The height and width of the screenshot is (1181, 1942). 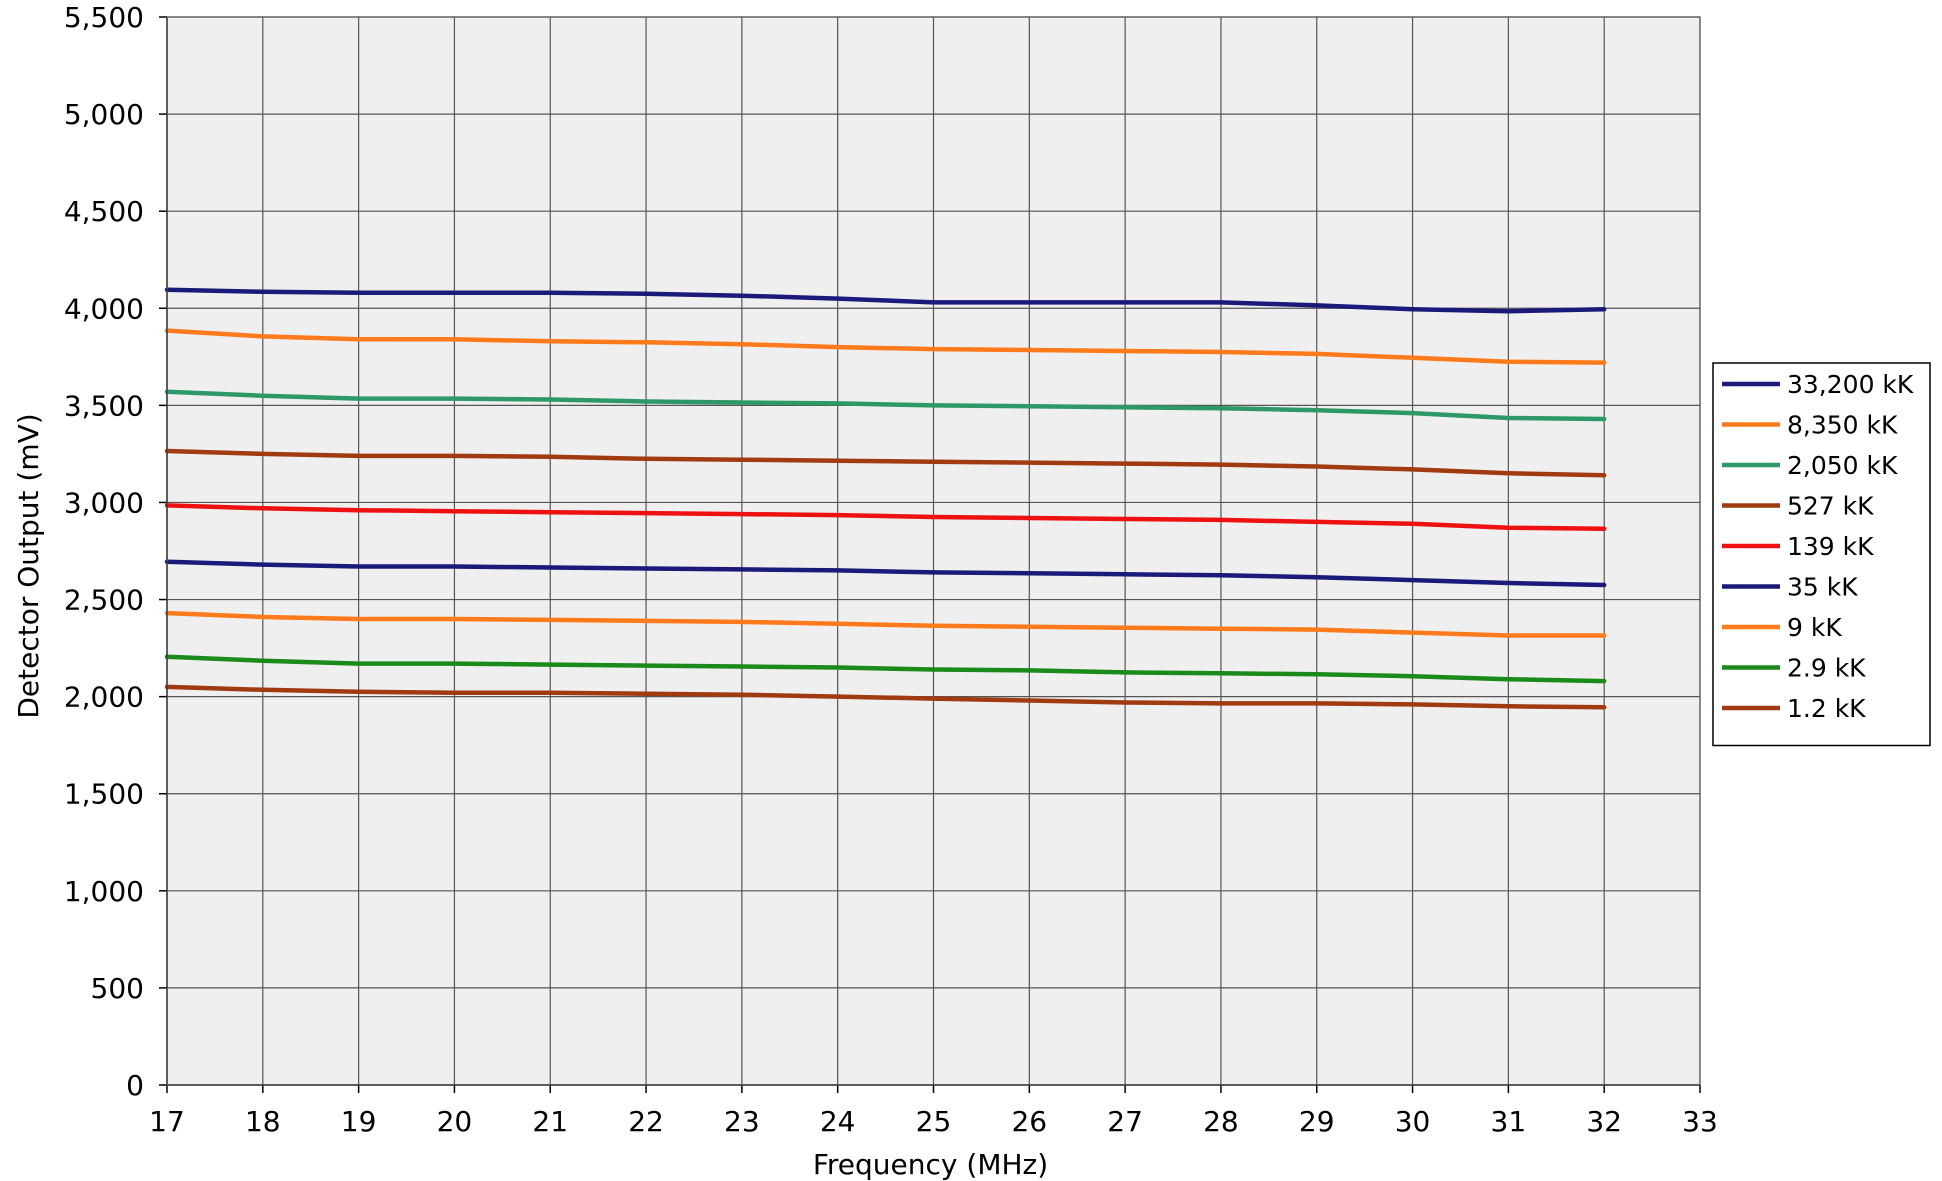 I want to click on x-tick-label: 28, so click(x=1221, y=1121).